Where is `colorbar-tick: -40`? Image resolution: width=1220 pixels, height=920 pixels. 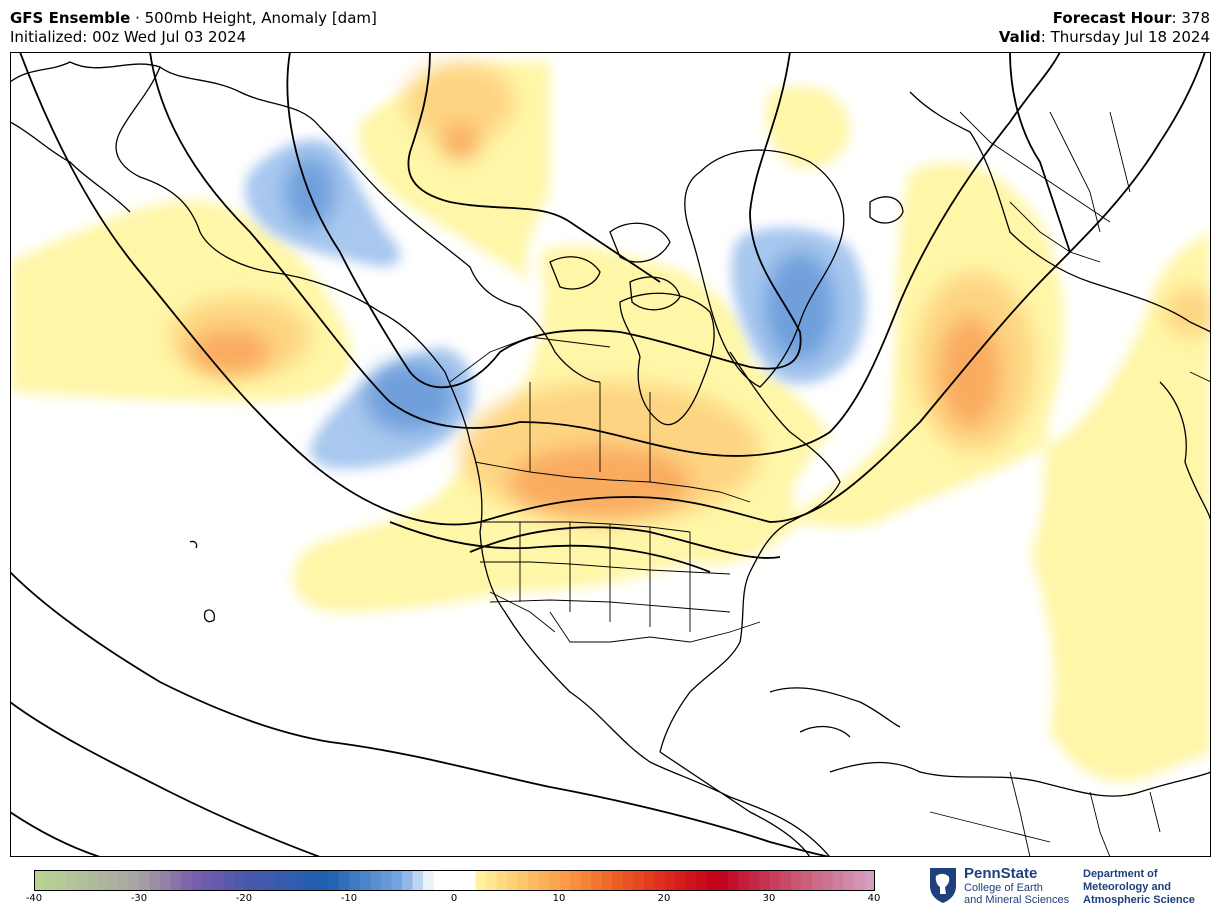
colorbar-tick: -40 is located at coordinates (34, 898).